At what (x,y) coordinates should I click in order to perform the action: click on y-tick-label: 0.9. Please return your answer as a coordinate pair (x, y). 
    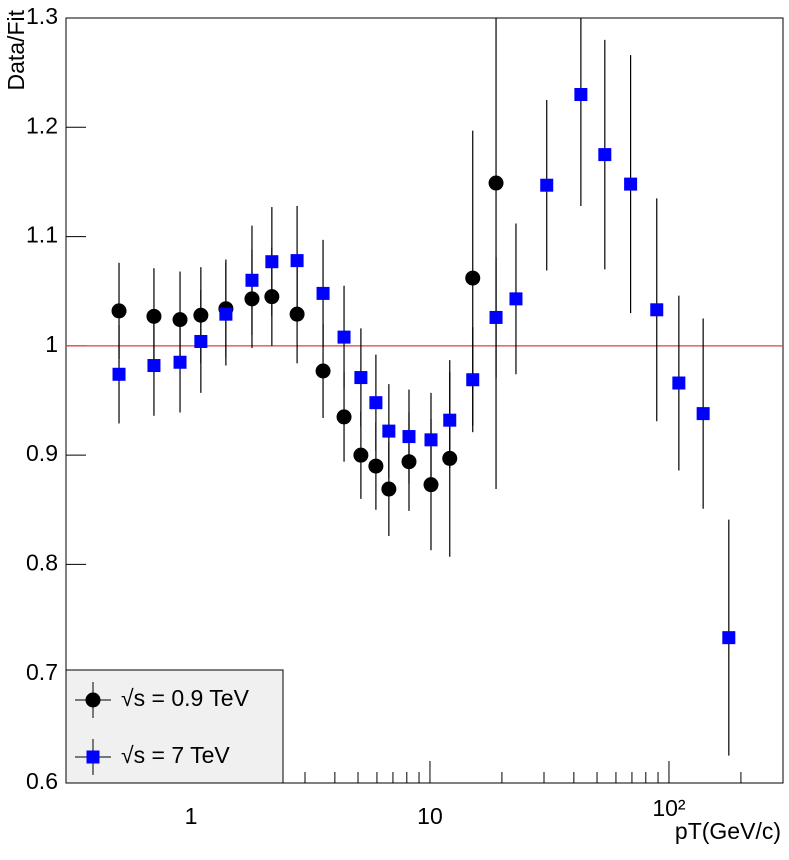
    Looking at the image, I should click on (42, 453).